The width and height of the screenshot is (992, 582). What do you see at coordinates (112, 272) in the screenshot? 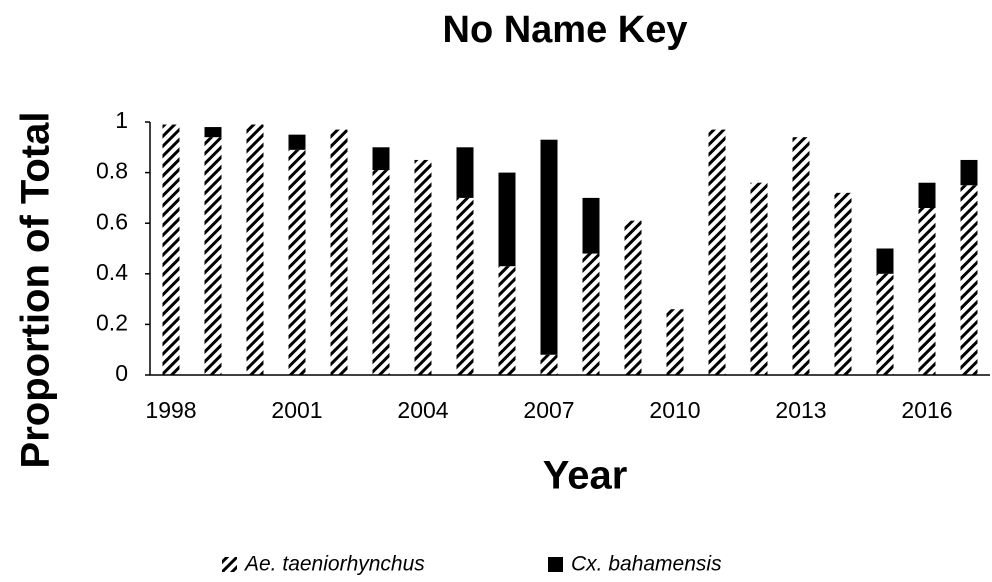
I see `y-tick-label: 0.4` at bounding box center [112, 272].